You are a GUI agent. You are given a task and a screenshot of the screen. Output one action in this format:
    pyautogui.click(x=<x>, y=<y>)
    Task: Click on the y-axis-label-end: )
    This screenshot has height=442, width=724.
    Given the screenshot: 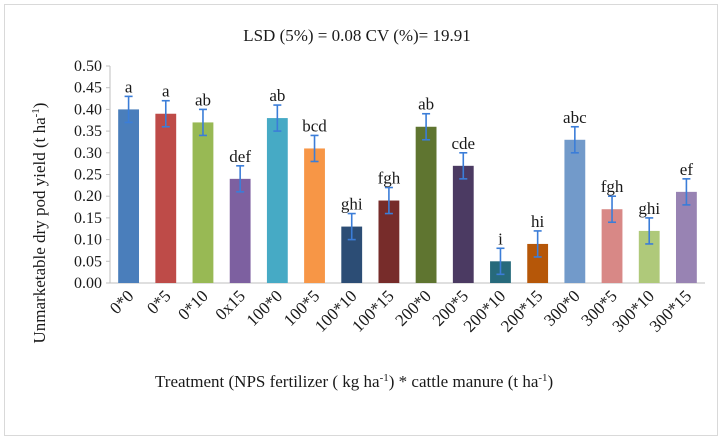 What is the action you would take?
    pyautogui.click(x=39, y=106)
    